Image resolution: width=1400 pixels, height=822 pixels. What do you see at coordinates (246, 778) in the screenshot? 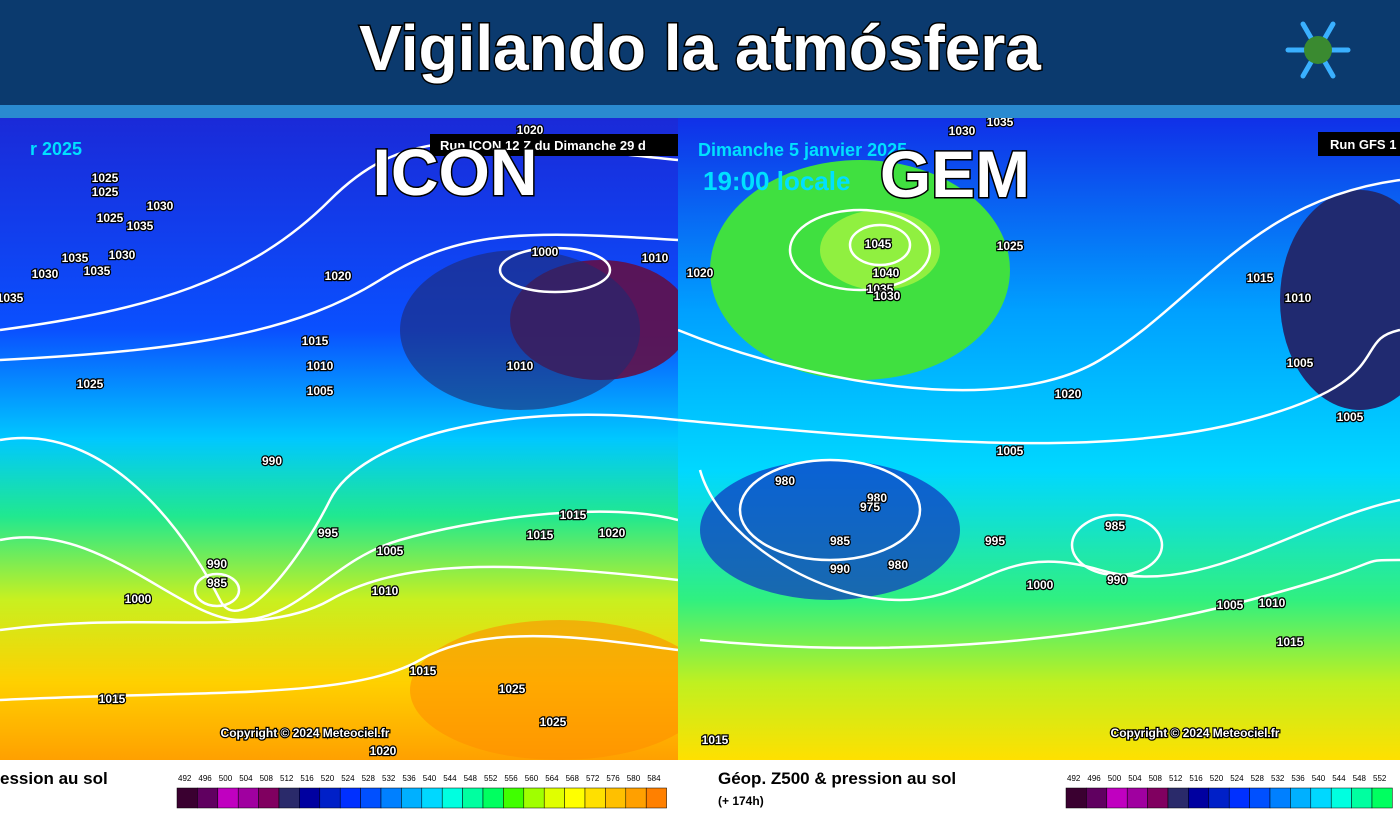
I see `scale-label: 504` at bounding box center [246, 778].